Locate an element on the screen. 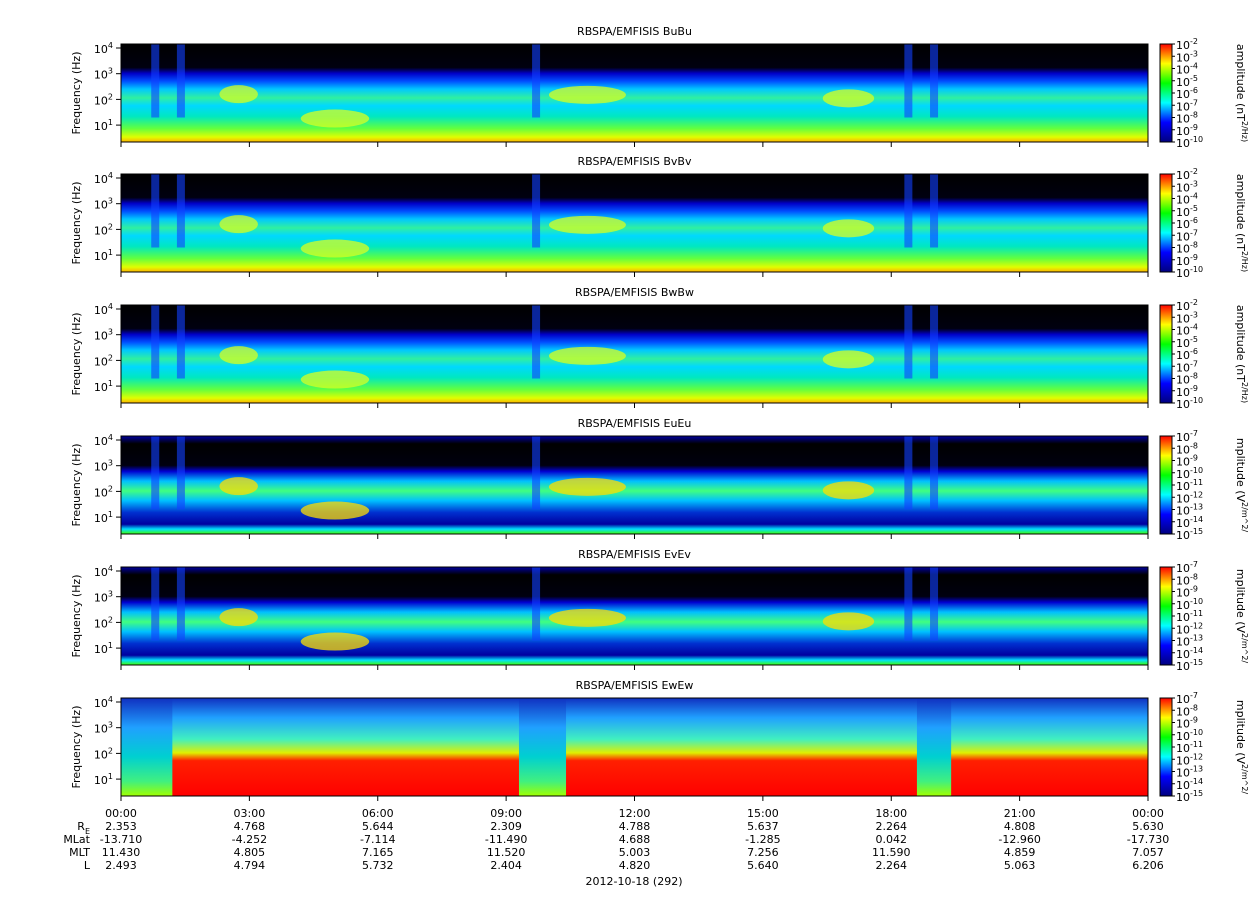  panel-title: RBSPA/EMFISIS EvEv is located at coordinates (634, 554).